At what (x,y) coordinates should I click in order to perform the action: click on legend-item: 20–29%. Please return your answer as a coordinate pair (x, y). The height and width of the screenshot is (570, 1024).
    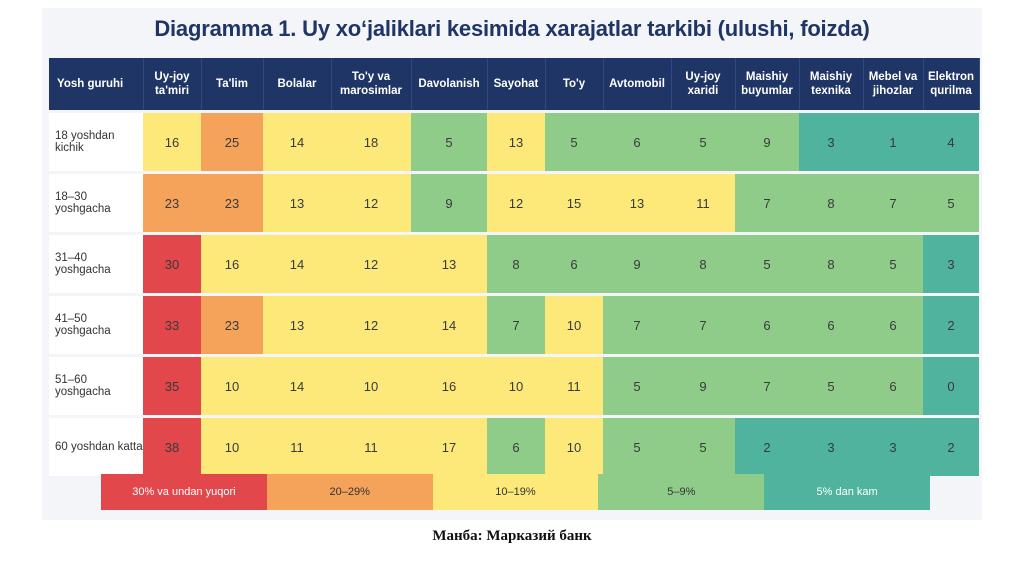
    Looking at the image, I should click on (349, 492).